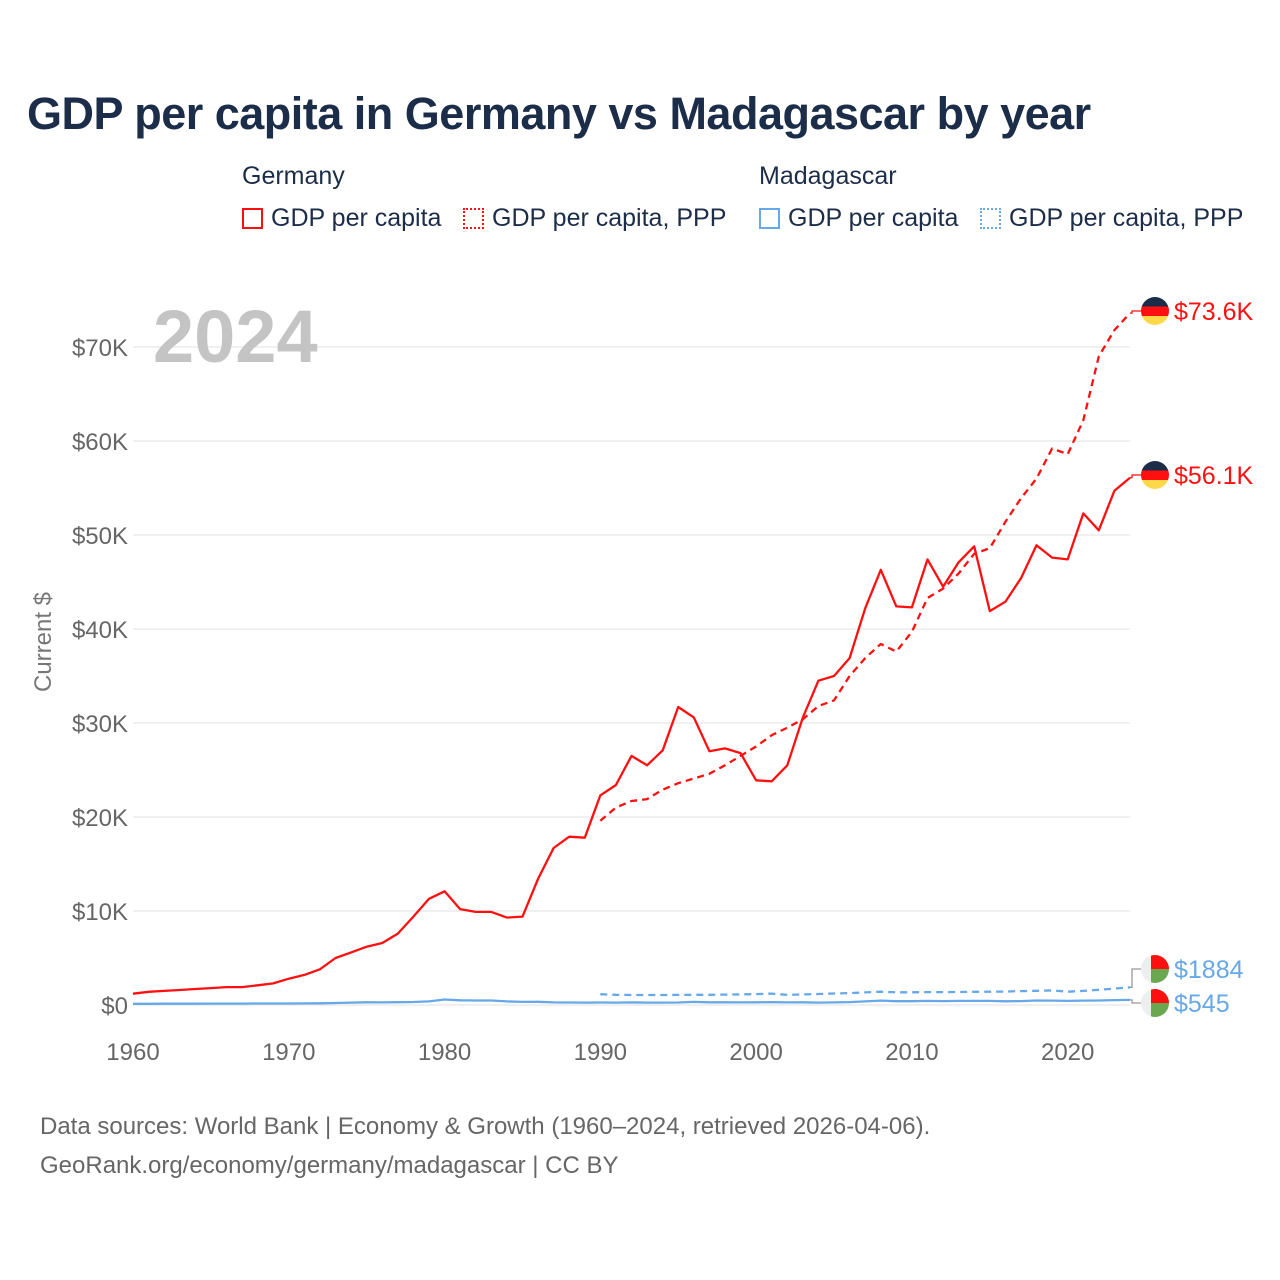  I want to click on x-tick-label: 2010, so click(911, 1052).